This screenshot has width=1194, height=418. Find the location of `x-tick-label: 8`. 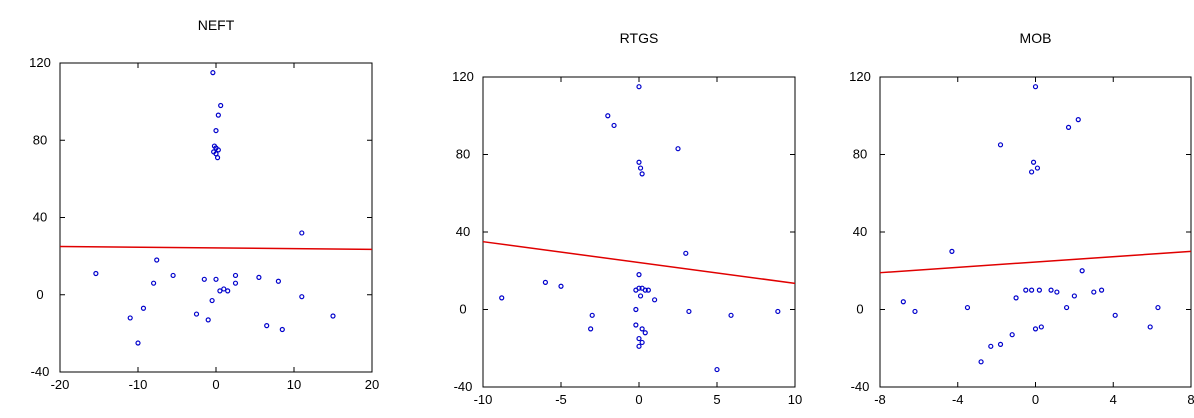

x-tick-label: 8 is located at coordinates (1190, 399).